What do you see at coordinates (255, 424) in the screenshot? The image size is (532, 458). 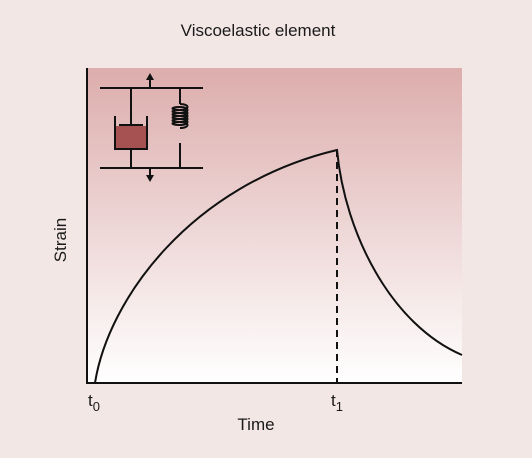 I see `x-label: Time` at bounding box center [255, 424].